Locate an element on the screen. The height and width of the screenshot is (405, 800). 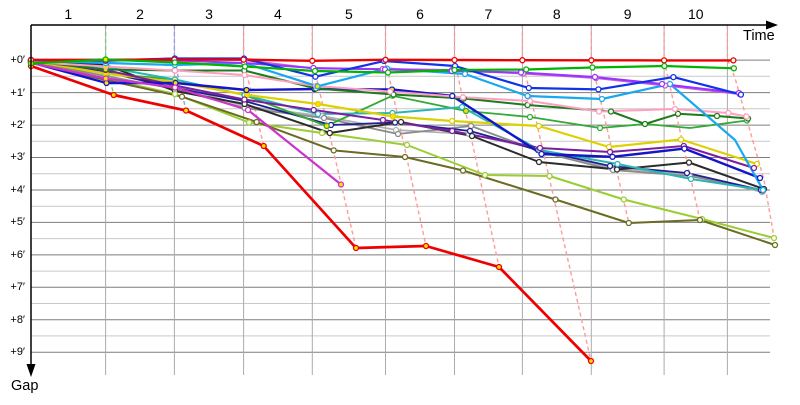
svg-text: 1 is located at coordinates (68, 14).